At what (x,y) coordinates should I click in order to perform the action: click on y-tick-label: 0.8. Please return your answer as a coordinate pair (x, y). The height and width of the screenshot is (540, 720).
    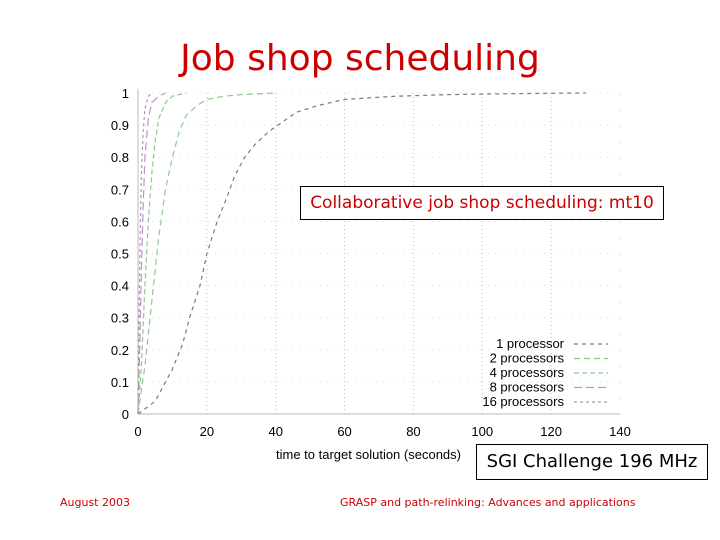
    Looking at the image, I should click on (120, 157).